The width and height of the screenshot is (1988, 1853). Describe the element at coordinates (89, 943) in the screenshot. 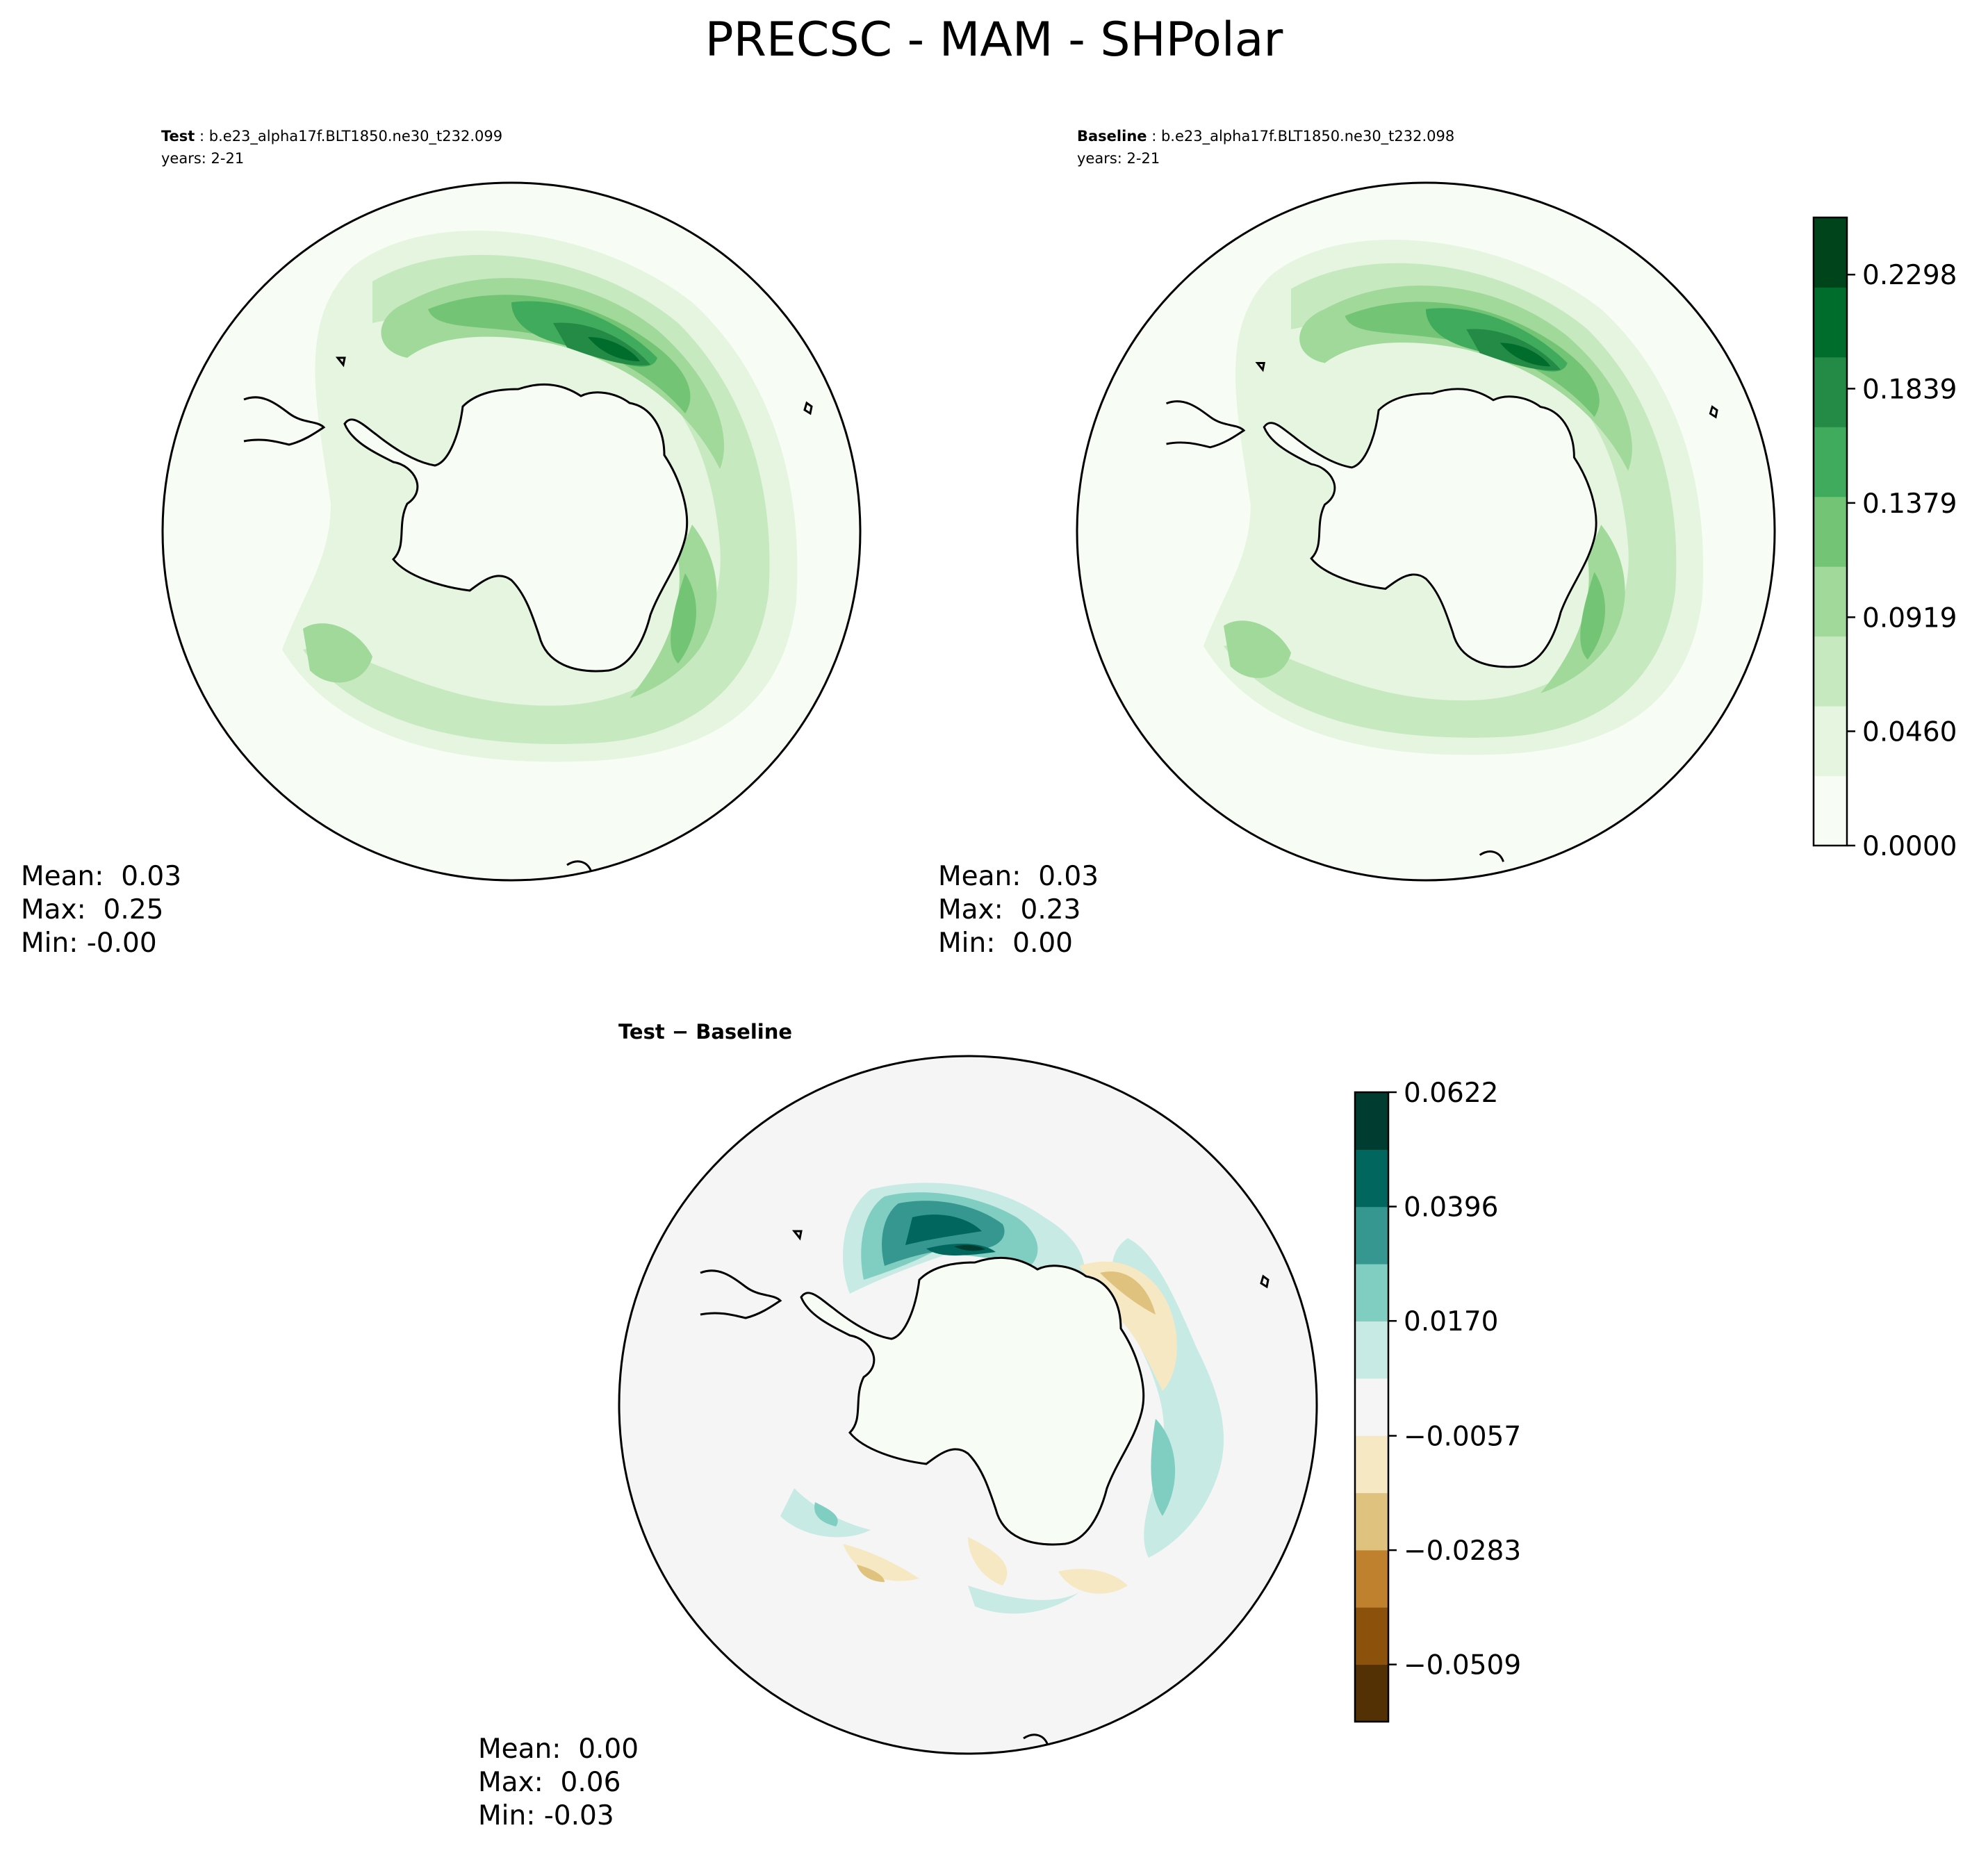

I see `panel-test-min: Min: -0.00` at that location.